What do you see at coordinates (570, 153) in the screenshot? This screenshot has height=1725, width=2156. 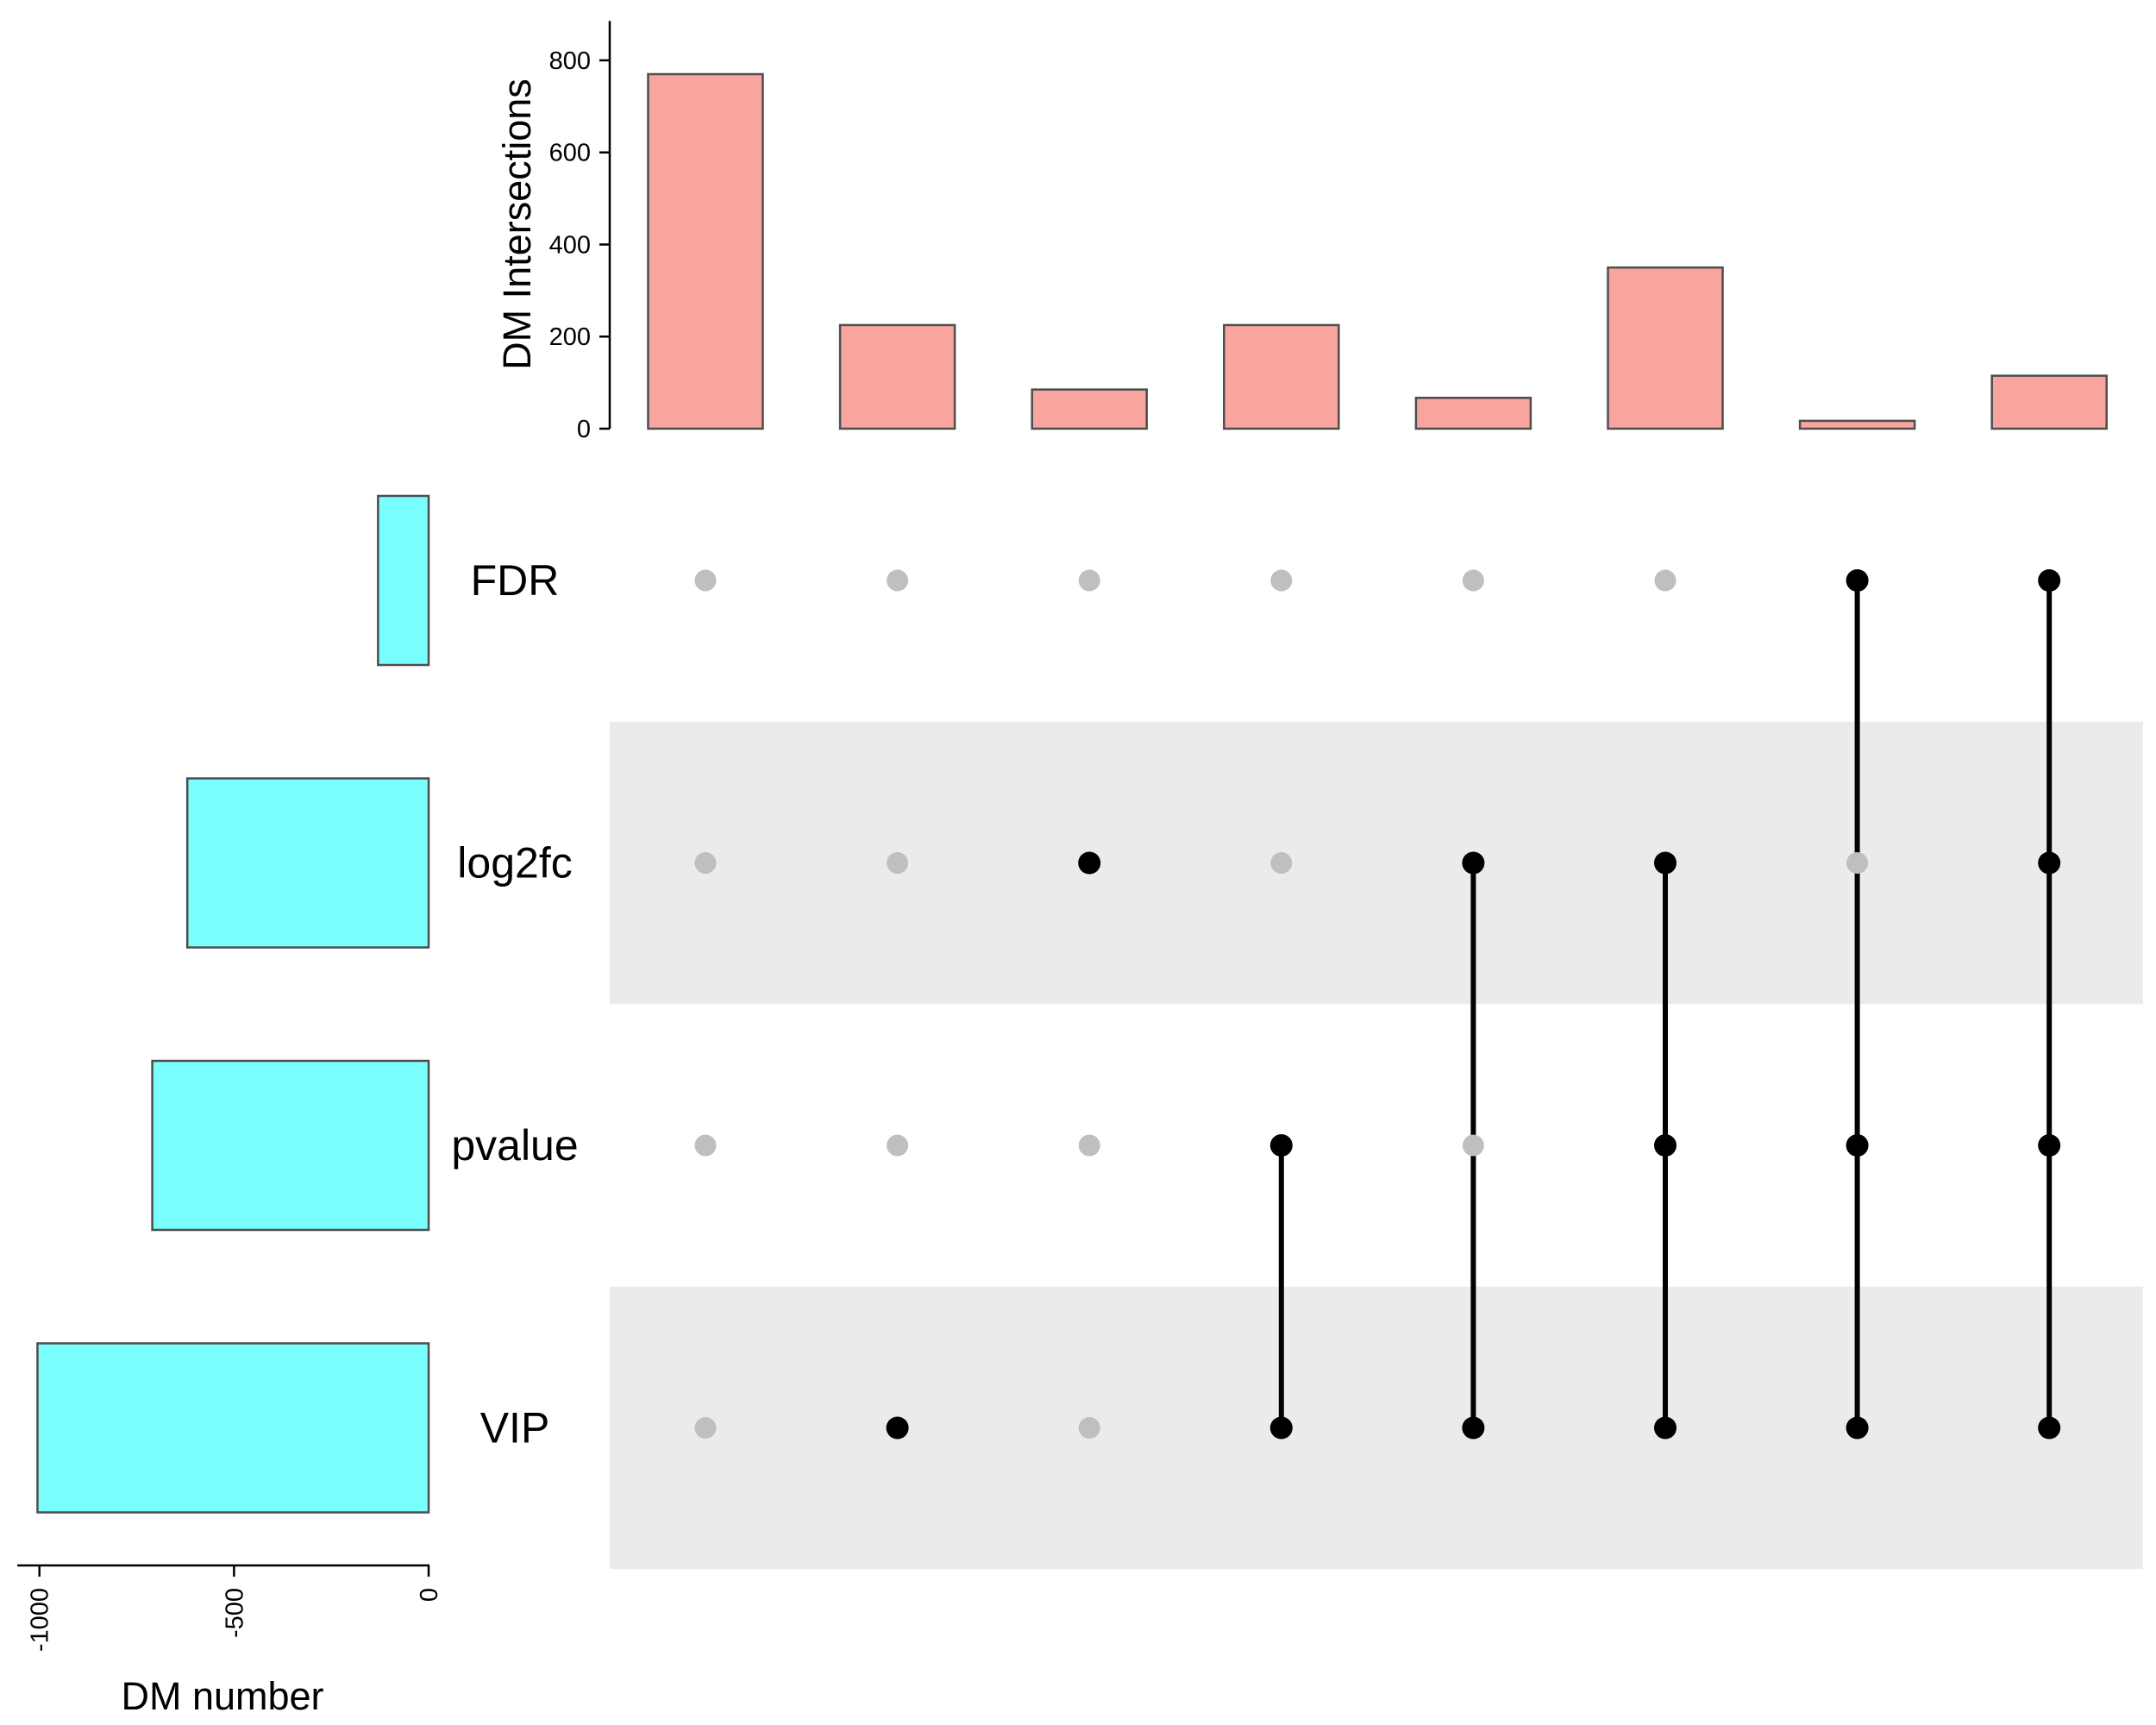 I see `intersection-y-tick-label: 600` at bounding box center [570, 153].